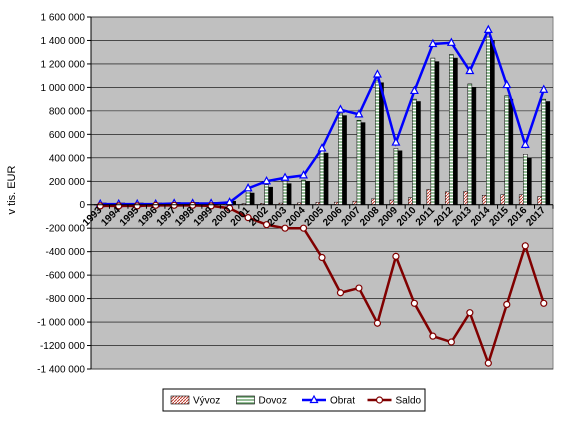 Image resolution: width=563 pixels, height=421 pixels. Describe the element at coordinates (409, 401) in the screenshot. I see `legend-label-saldo: Saldo` at that location.